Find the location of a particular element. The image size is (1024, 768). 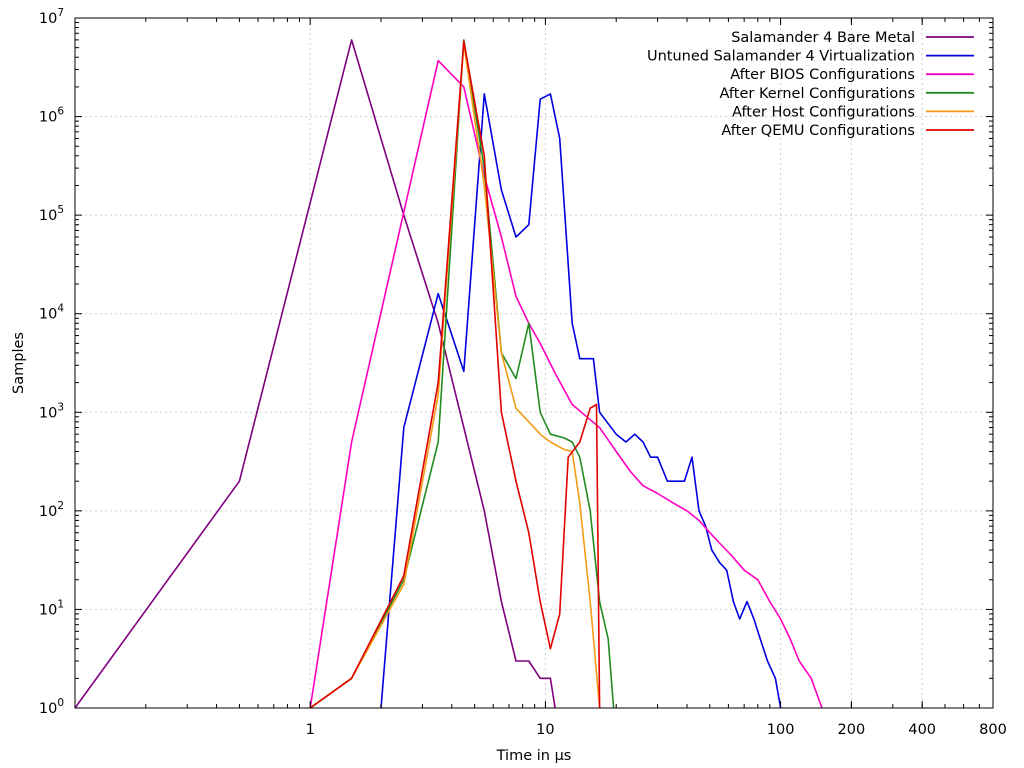

y-tick-label: 10³ is located at coordinates (51, 411).